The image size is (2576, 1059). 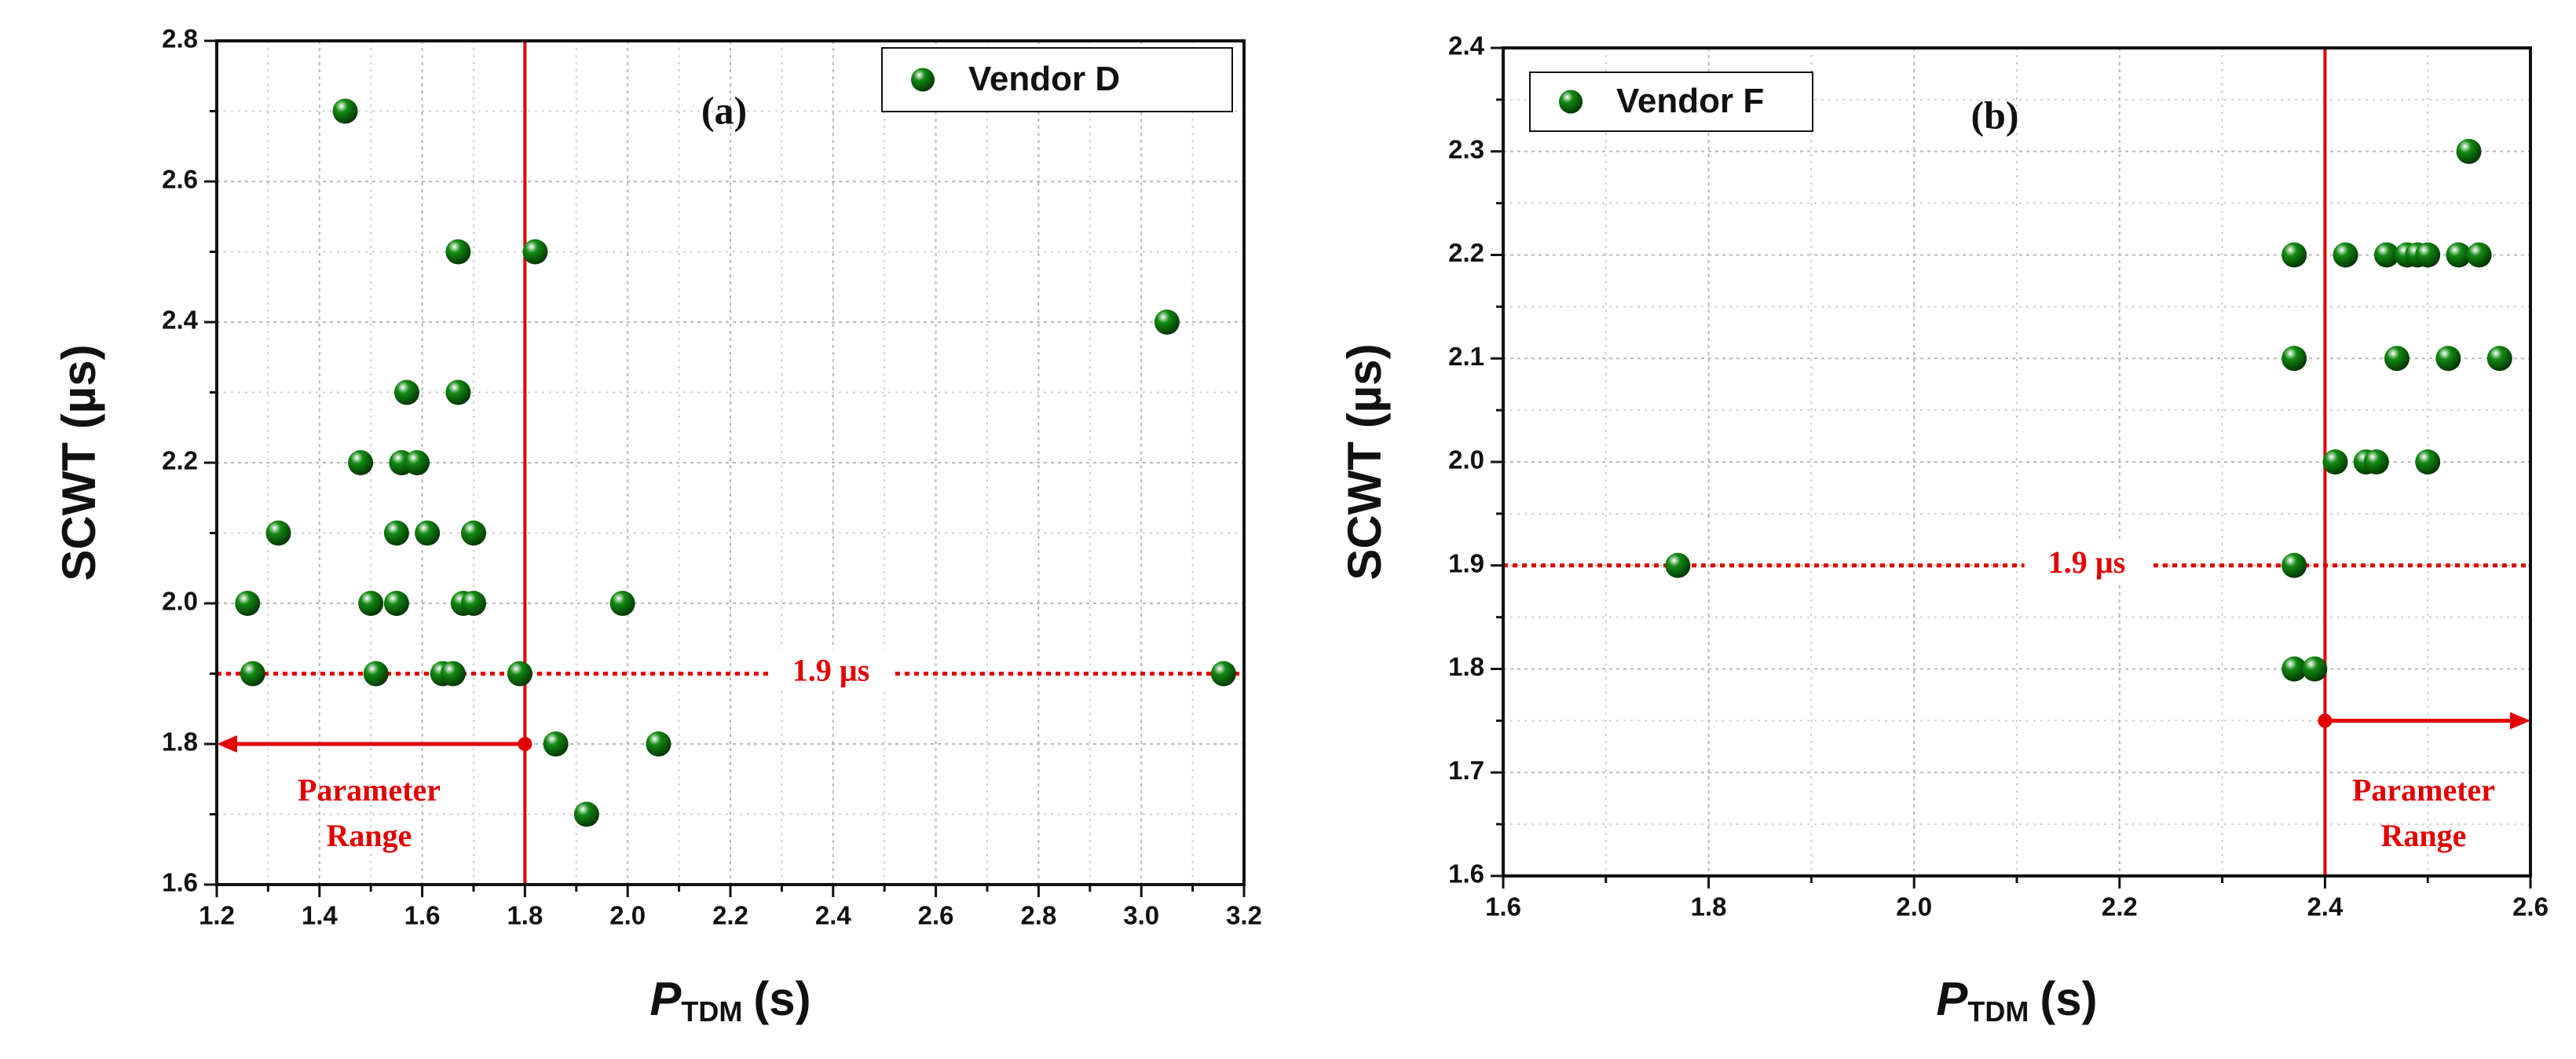 I want to click on panel-label: (b), so click(x=1994, y=115).